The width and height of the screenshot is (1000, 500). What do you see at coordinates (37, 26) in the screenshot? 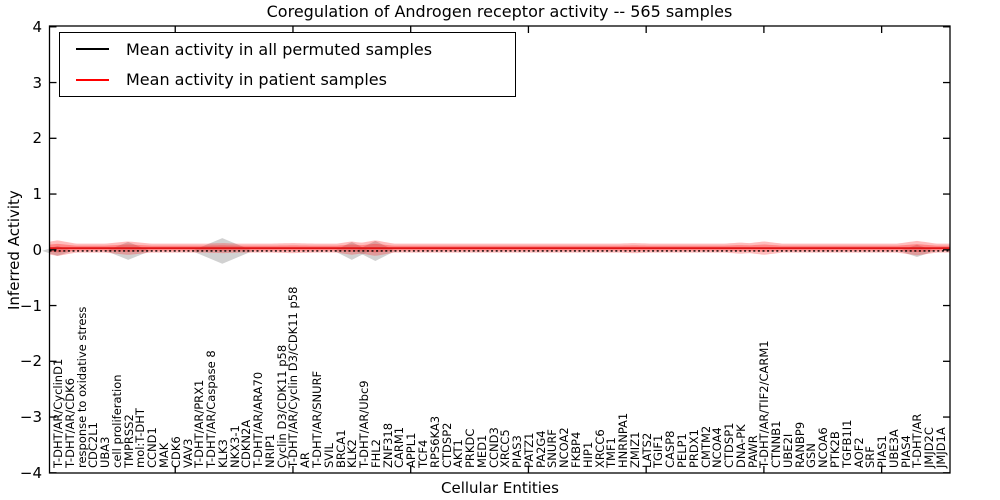
I see `y-tick-label: 4` at bounding box center [37, 26].